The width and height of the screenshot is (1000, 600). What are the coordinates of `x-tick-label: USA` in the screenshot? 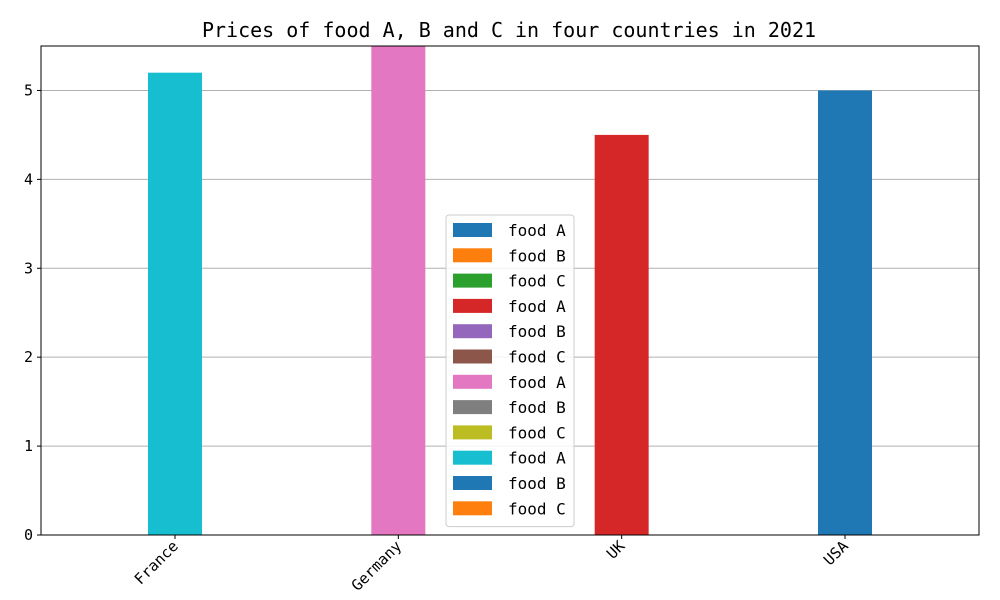 It's located at (836, 553).